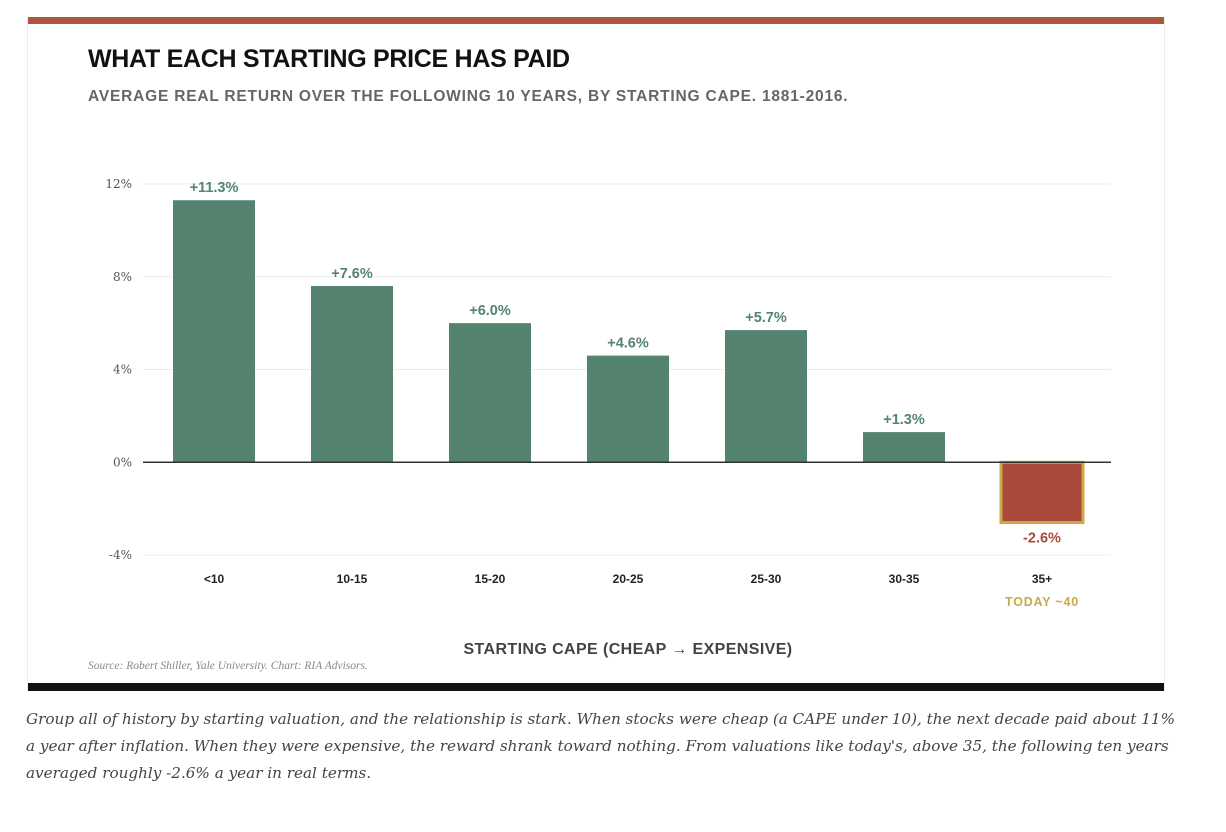 The width and height of the screenshot is (1226, 832). What do you see at coordinates (1042, 602) in the screenshot?
I see `highlight-note: TODAY ~40` at bounding box center [1042, 602].